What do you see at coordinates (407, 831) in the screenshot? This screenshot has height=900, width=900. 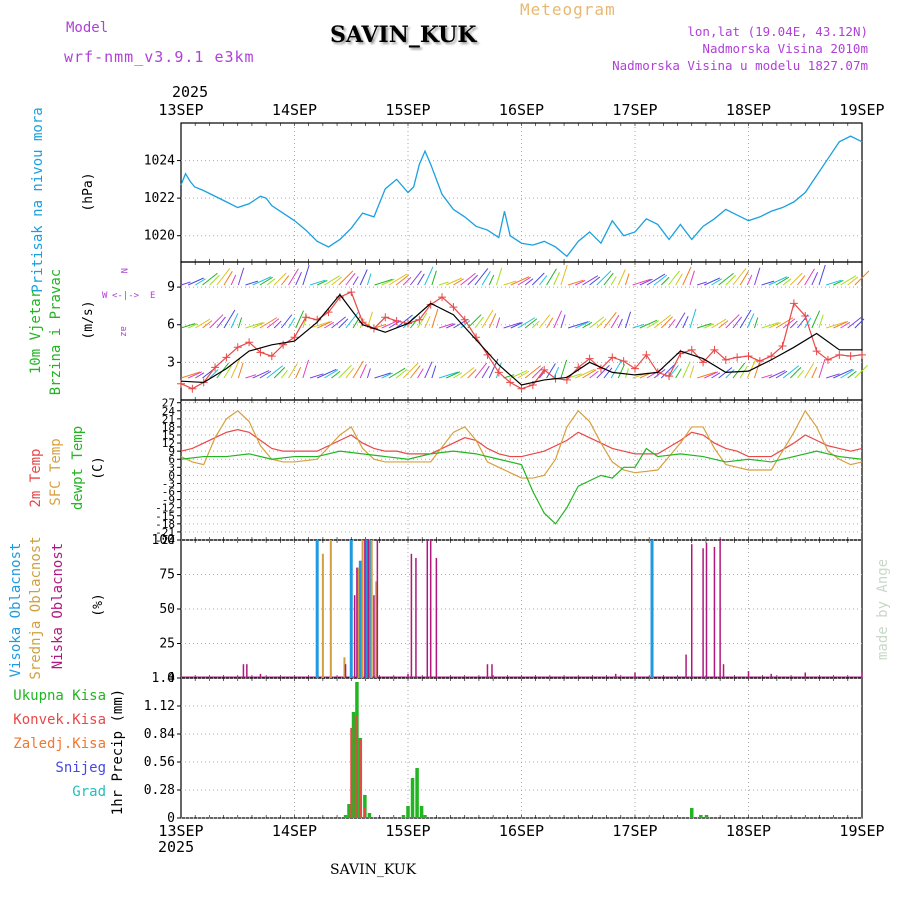 I see `x-tick-label-bottom: 15SEP` at bounding box center [407, 831].